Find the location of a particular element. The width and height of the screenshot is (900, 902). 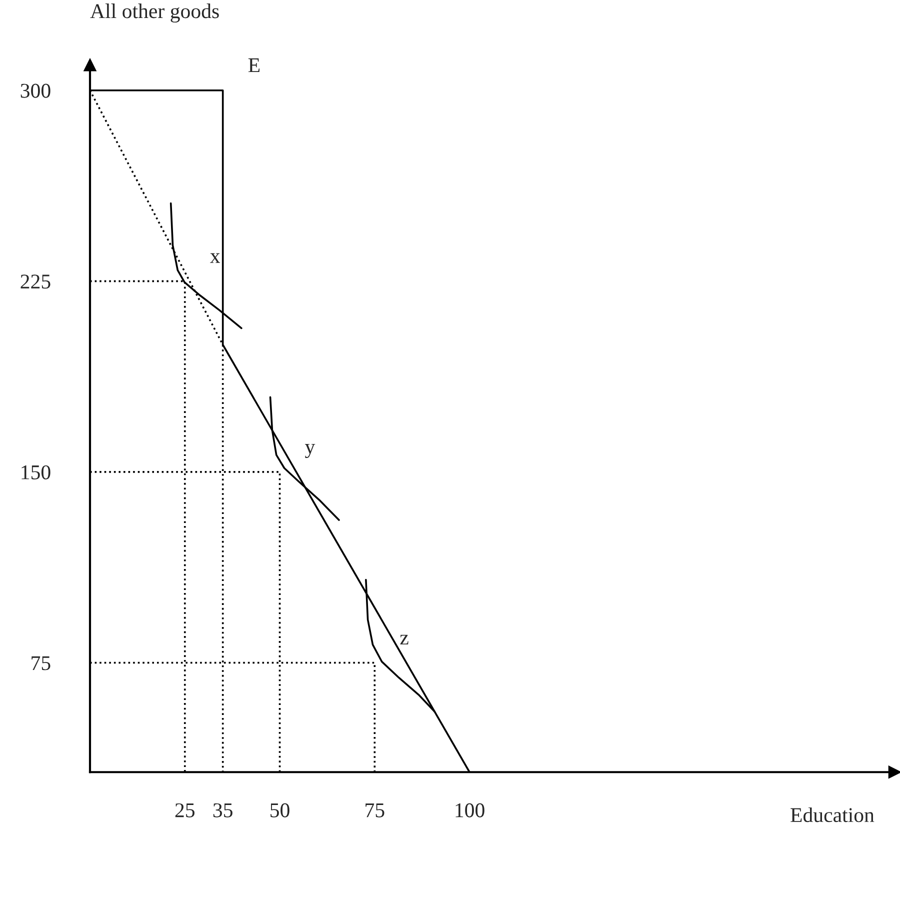

y-tick-label: 150 is located at coordinates (36, 472).